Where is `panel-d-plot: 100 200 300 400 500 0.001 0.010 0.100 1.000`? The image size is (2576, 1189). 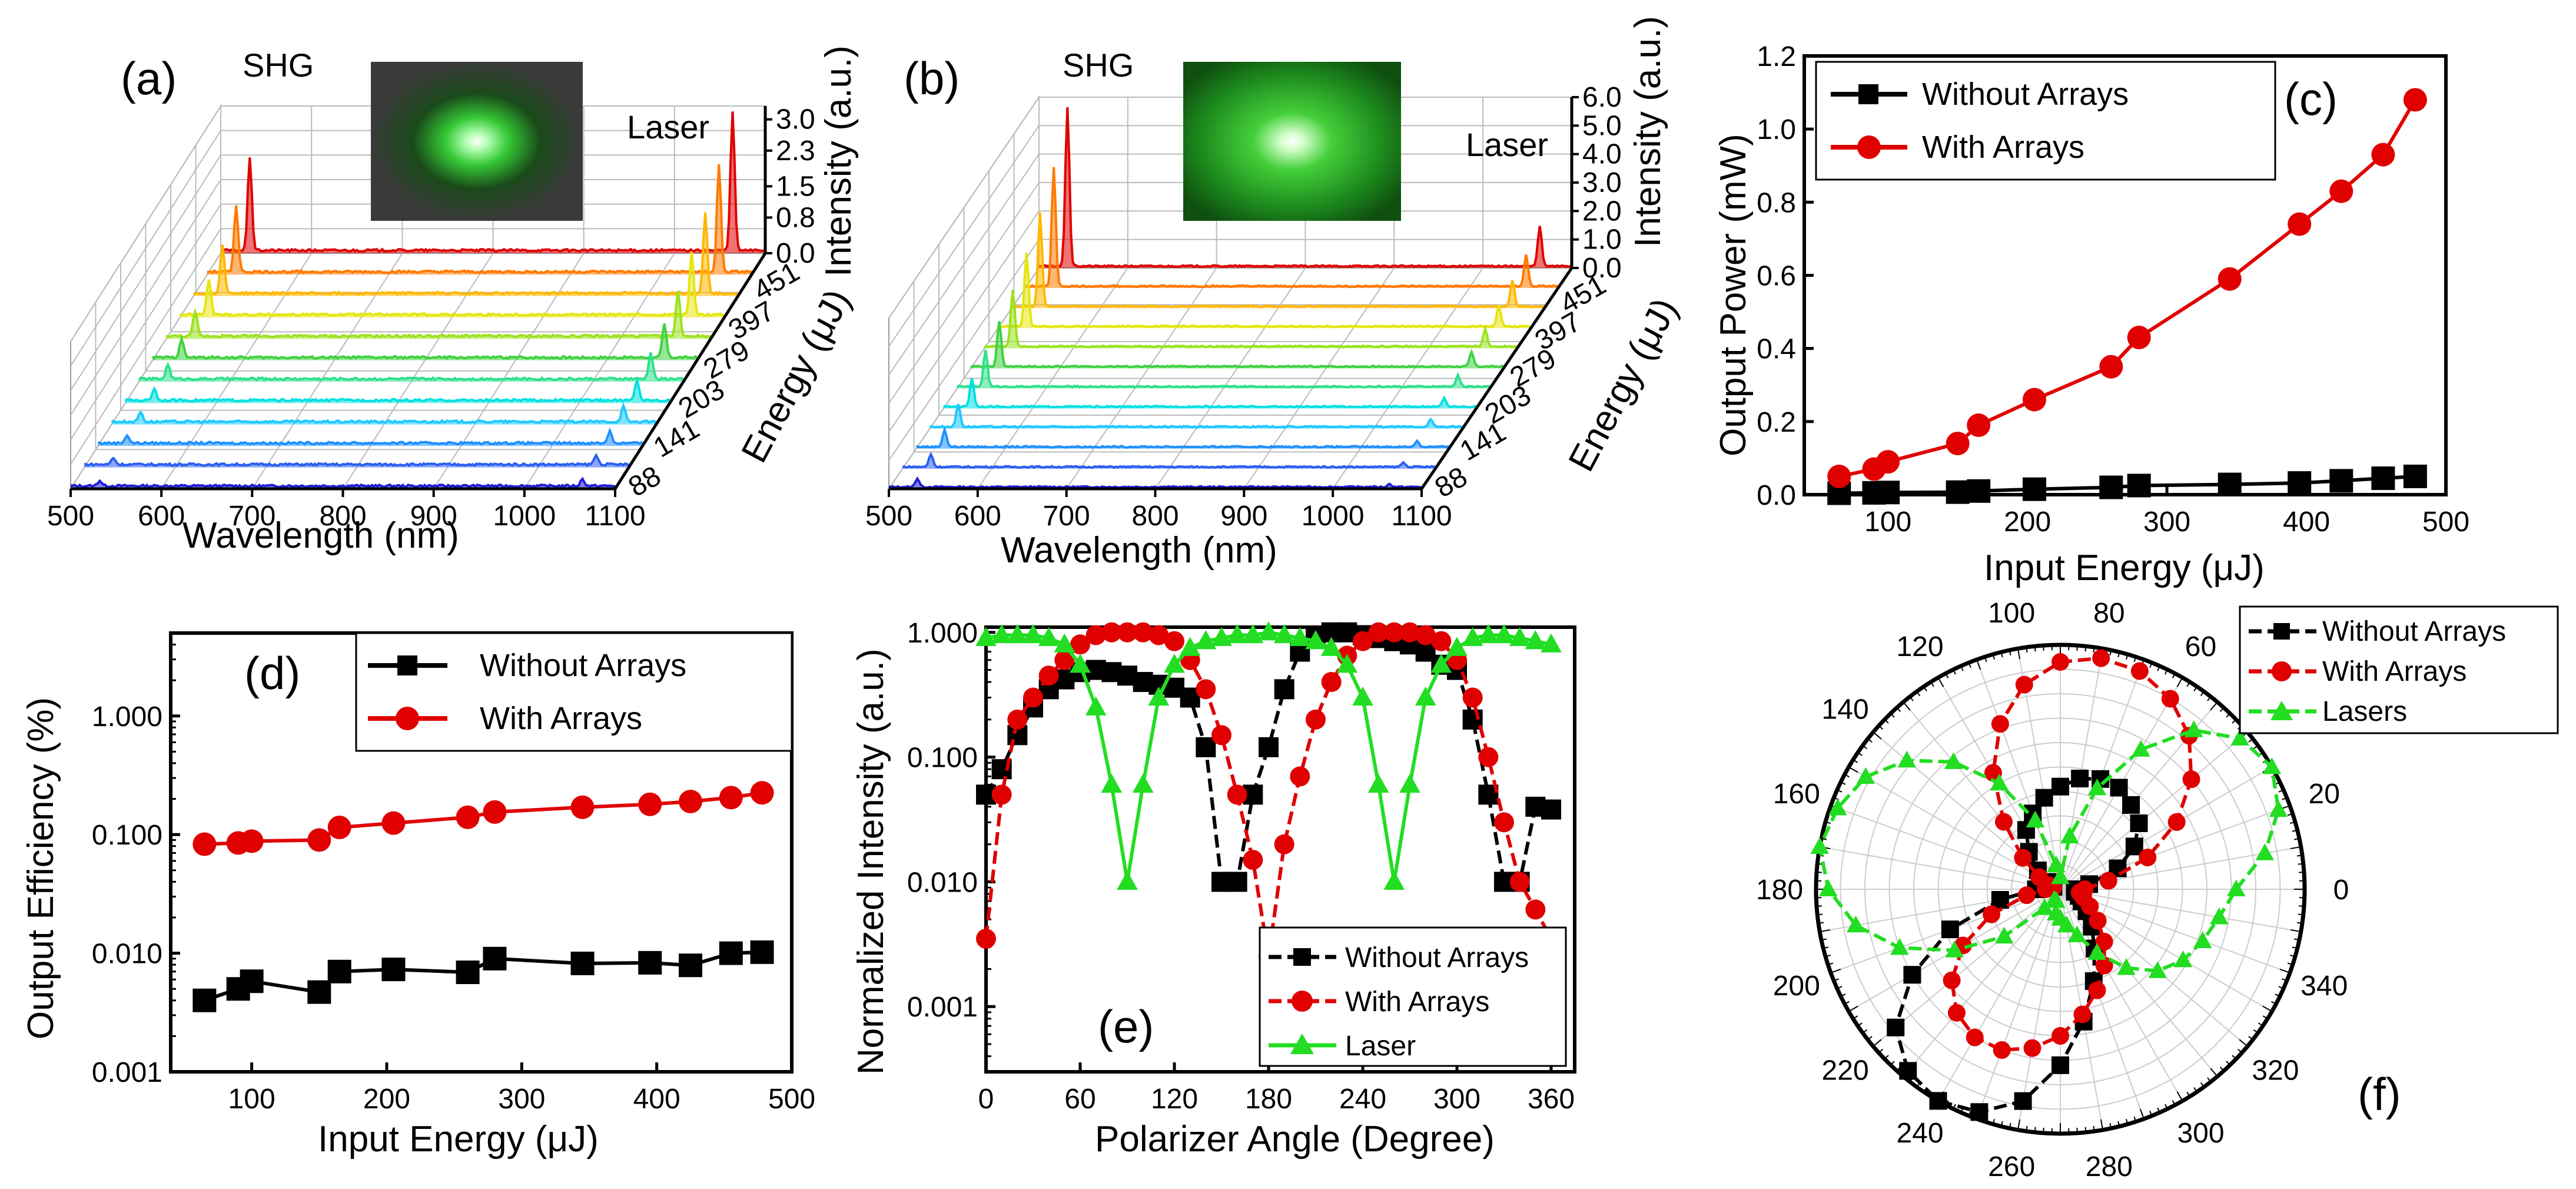
panel-d-plot: 100 200 300 400 500 0.001 0.010 0.100 1.000 is located at coordinates (453, 879).